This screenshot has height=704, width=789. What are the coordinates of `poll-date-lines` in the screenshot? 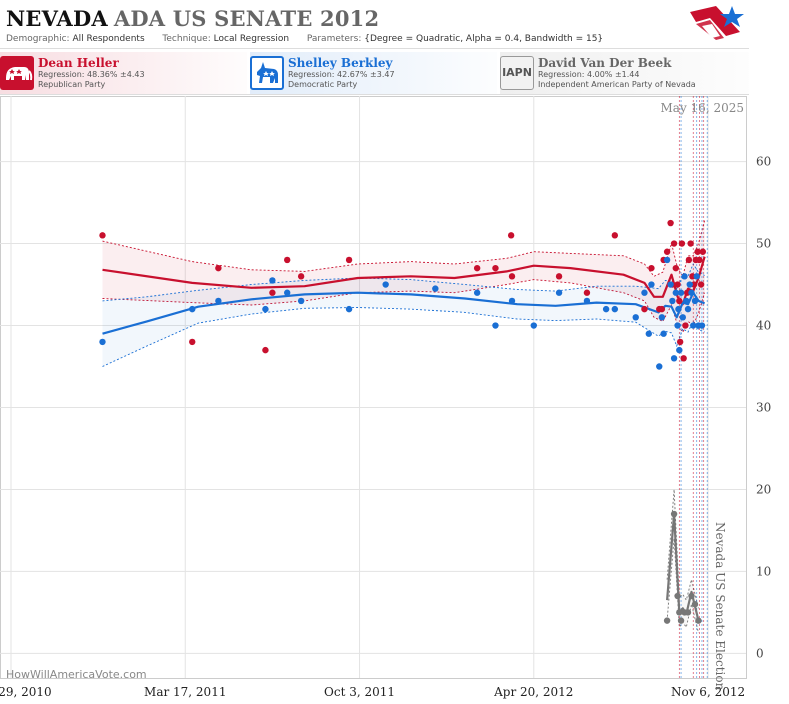 It's located at (693, 387).